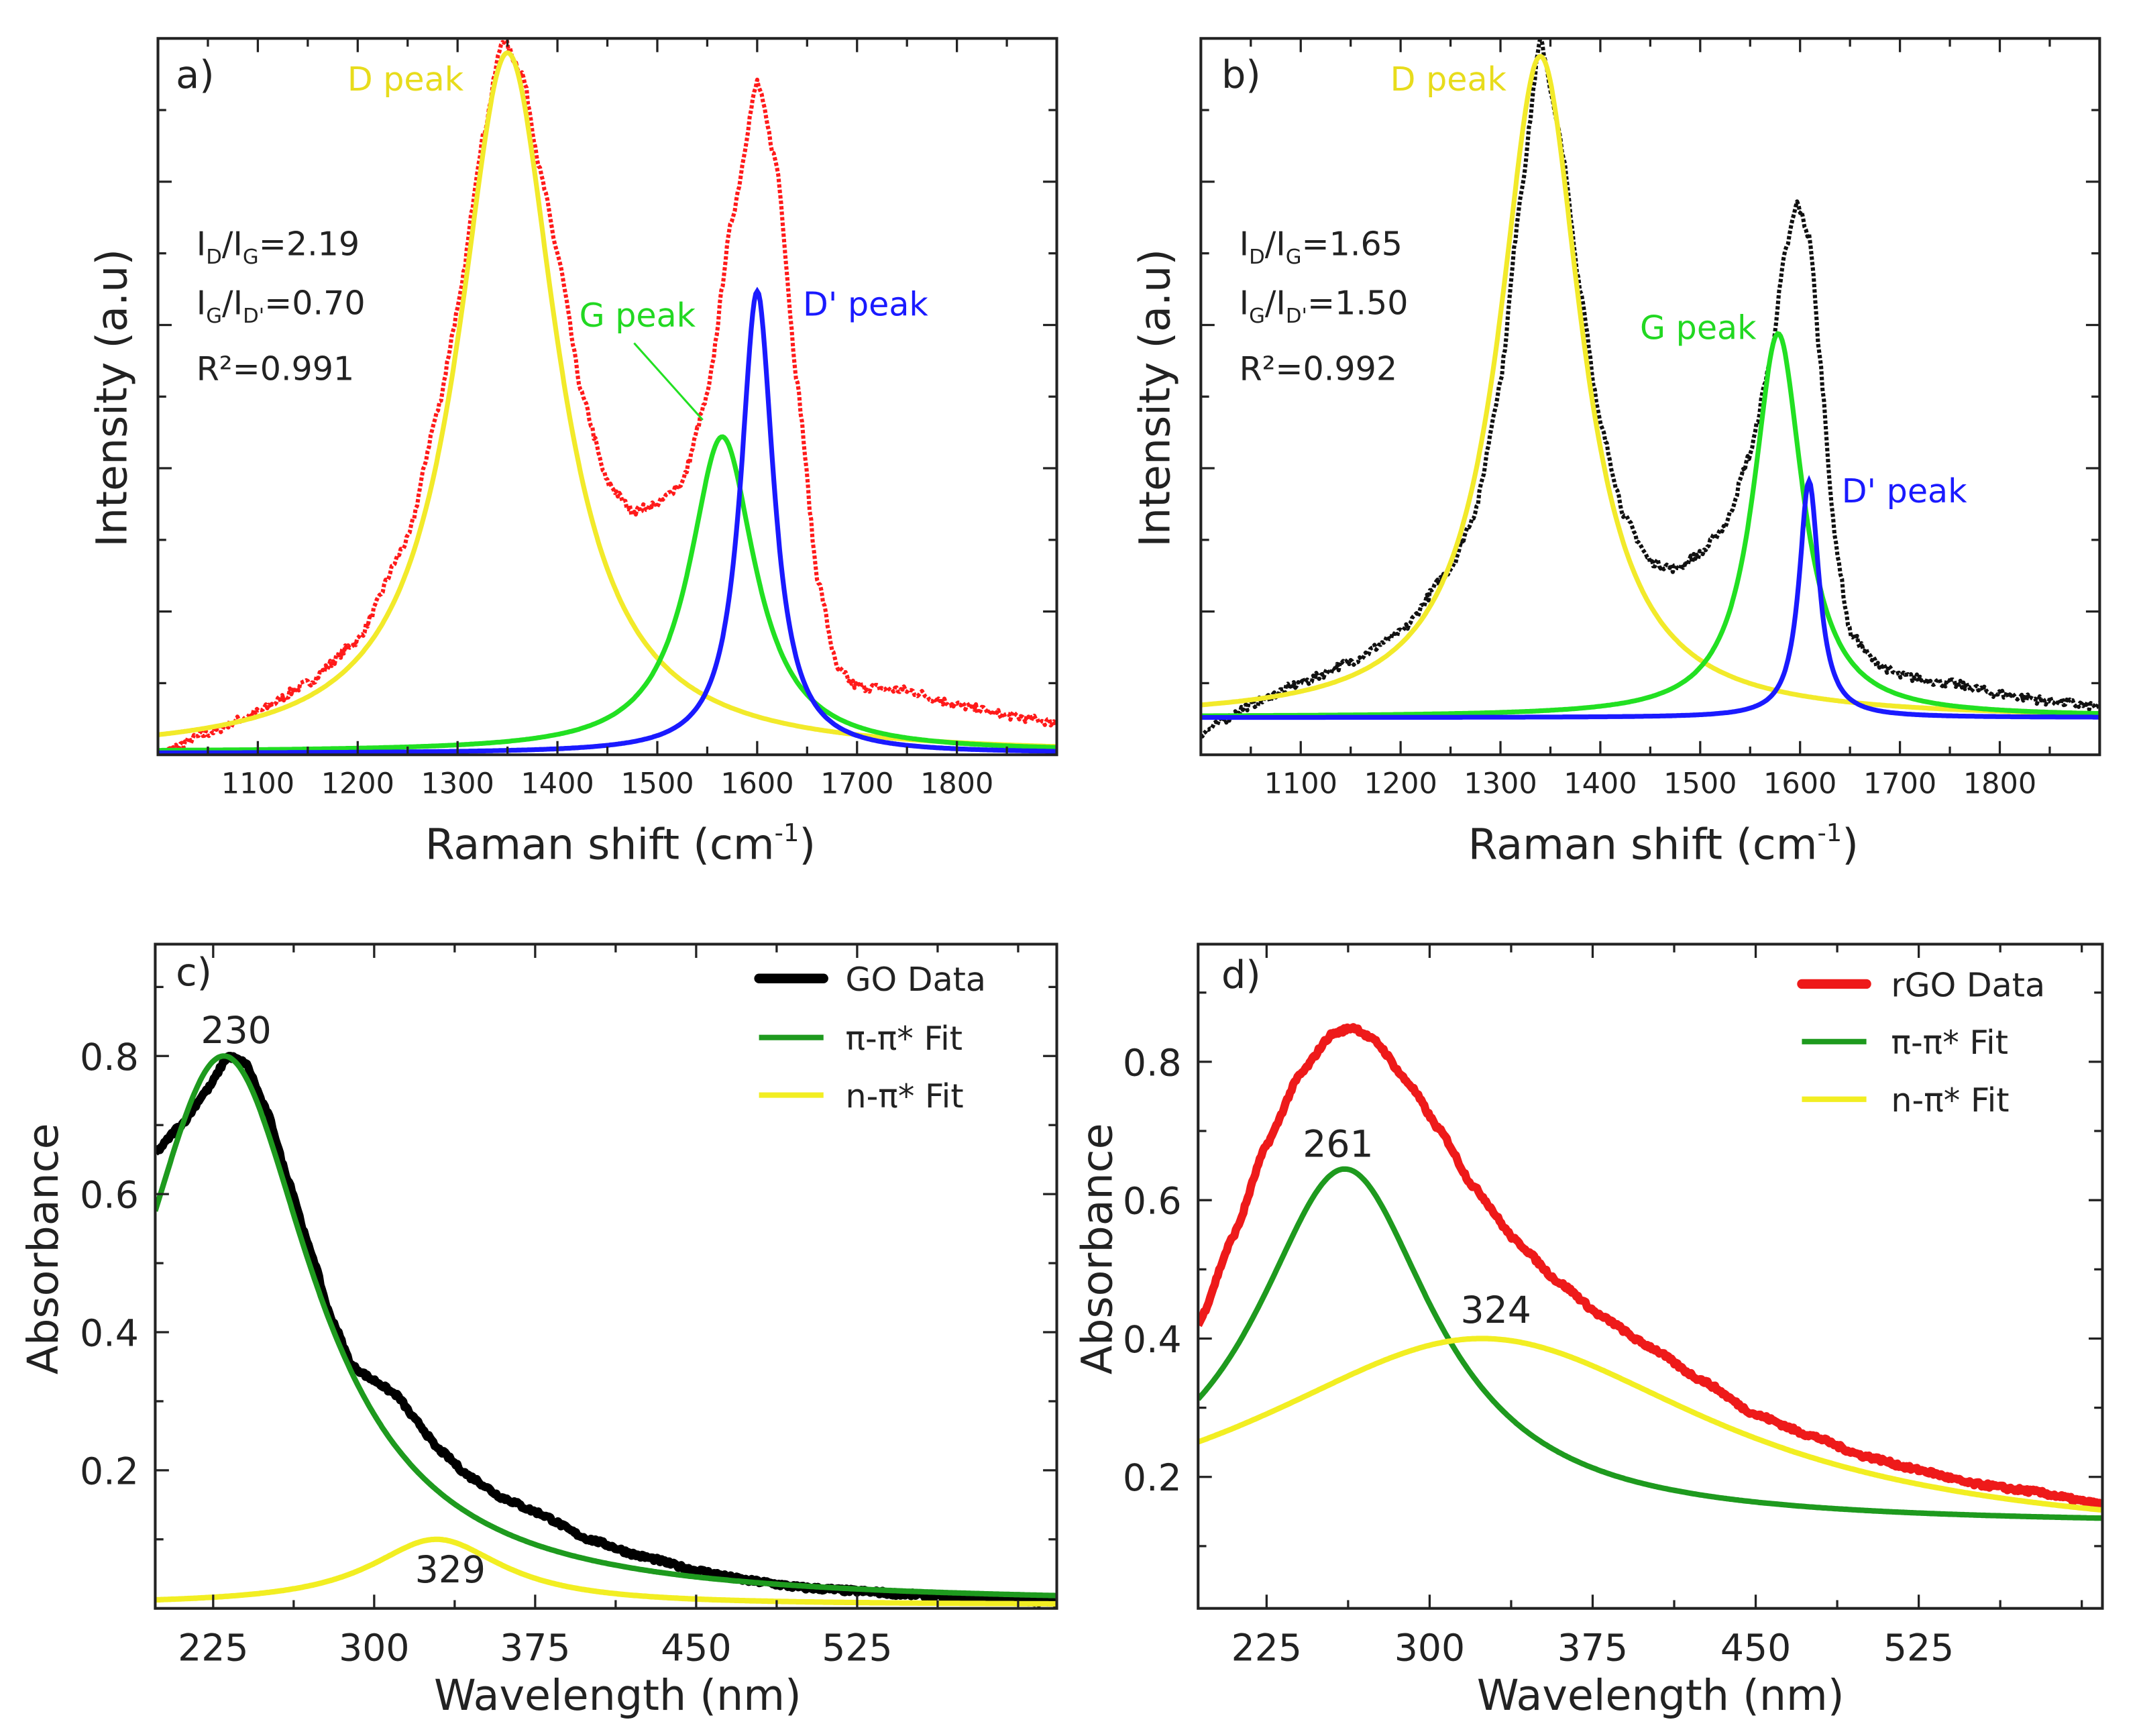  Describe the element at coordinates (450, 1570) in the screenshot. I see `peak-label-329: 329` at that location.